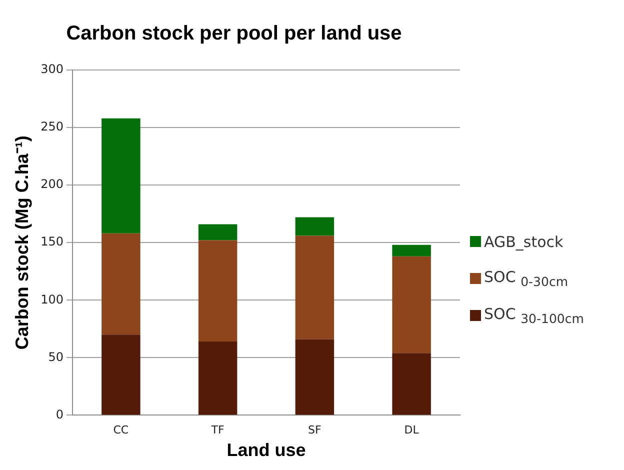 The width and height of the screenshot is (624, 470). I want to click on chart-title: Carbon stock per pool per land use, so click(234, 33).